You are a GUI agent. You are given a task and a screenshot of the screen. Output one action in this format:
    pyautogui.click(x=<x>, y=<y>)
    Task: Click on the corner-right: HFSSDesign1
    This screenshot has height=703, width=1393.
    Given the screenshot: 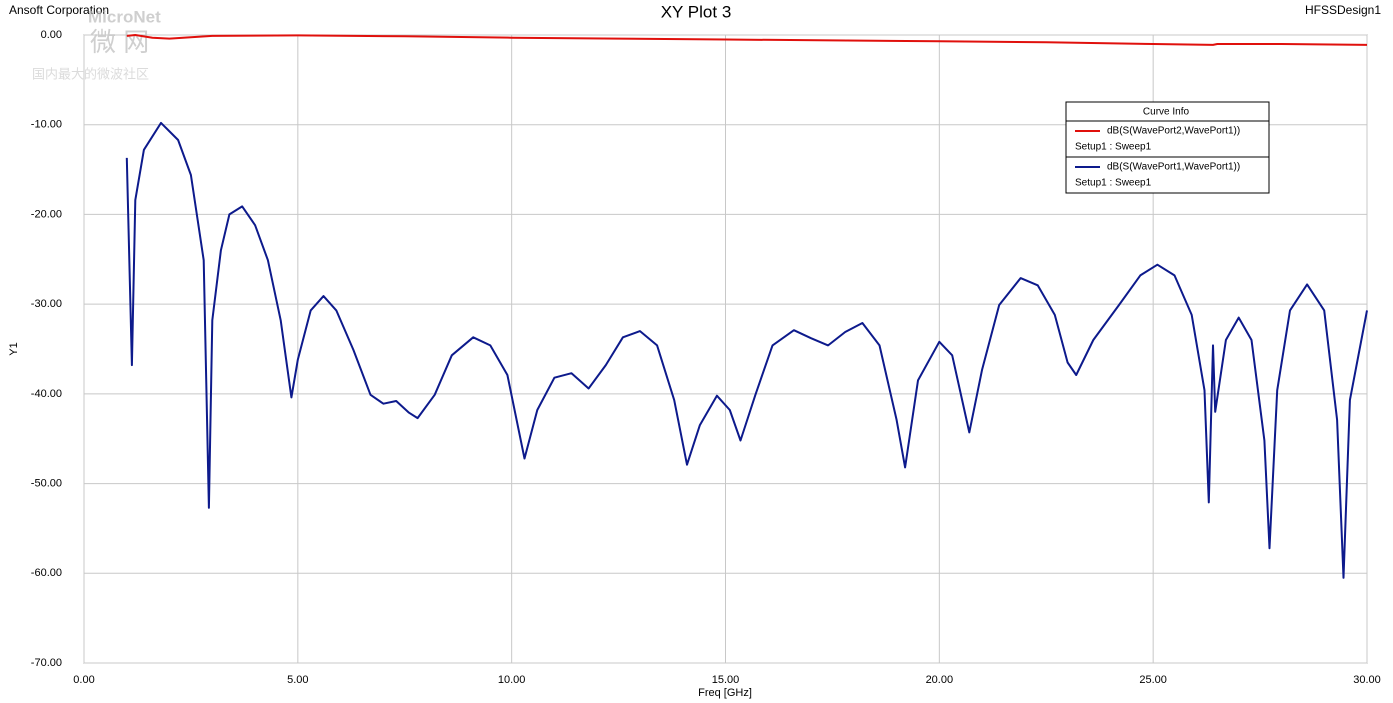 What is the action you would take?
    pyautogui.click(x=1343, y=10)
    